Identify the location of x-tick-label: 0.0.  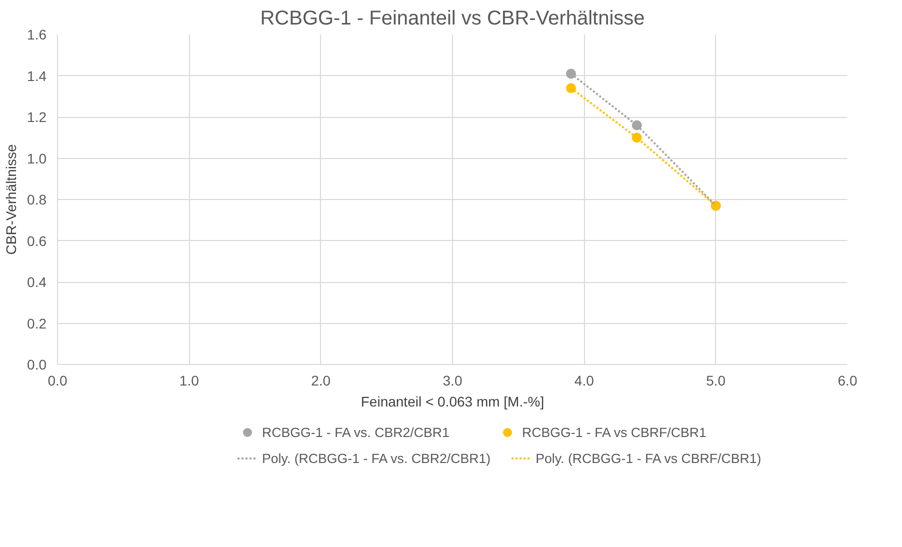
(58, 380).